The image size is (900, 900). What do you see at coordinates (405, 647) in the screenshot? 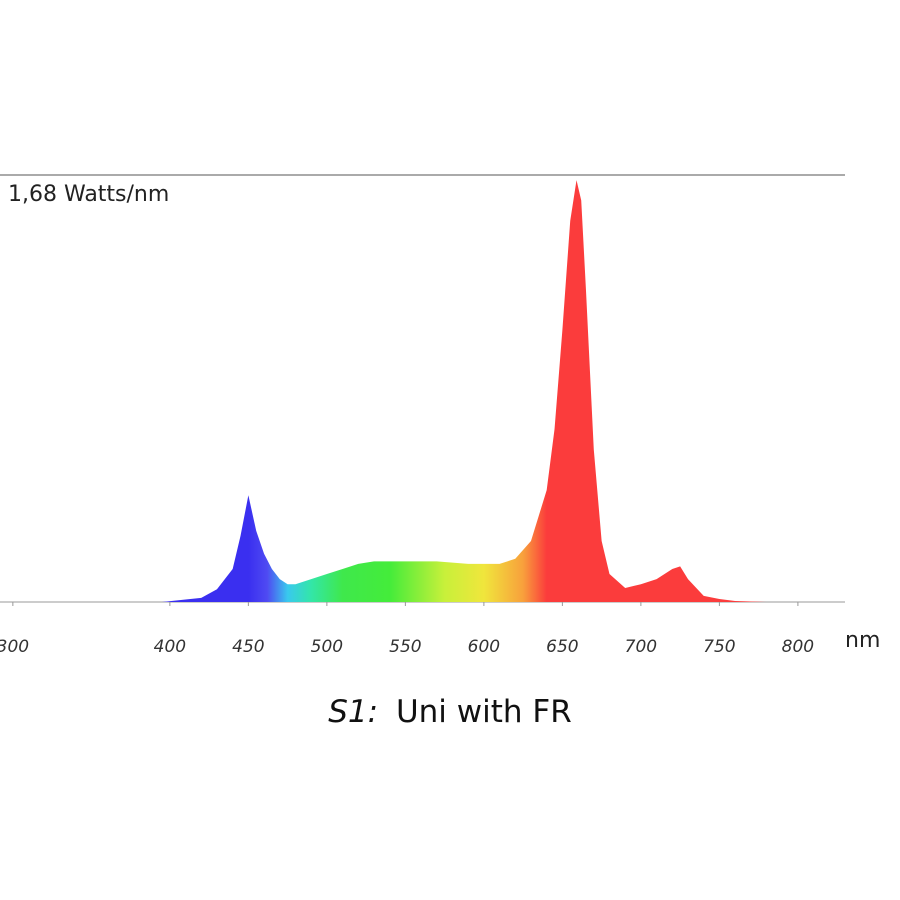
I see `x-tick-label: 550` at bounding box center [405, 647].